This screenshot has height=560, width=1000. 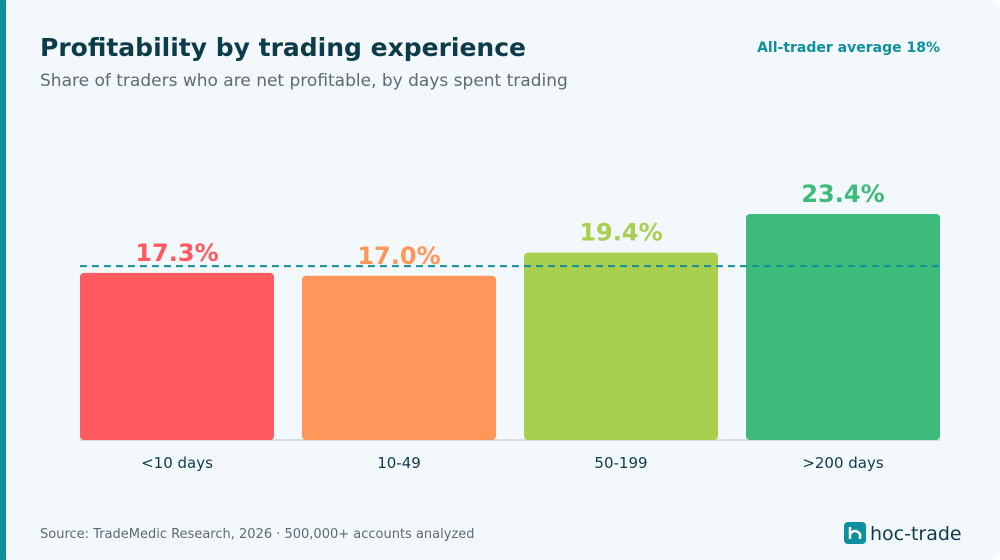 What do you see at coordinates (176, 253) in the screenshot?
I see `value-label: 17.3%` at bounding box center [176, 253].